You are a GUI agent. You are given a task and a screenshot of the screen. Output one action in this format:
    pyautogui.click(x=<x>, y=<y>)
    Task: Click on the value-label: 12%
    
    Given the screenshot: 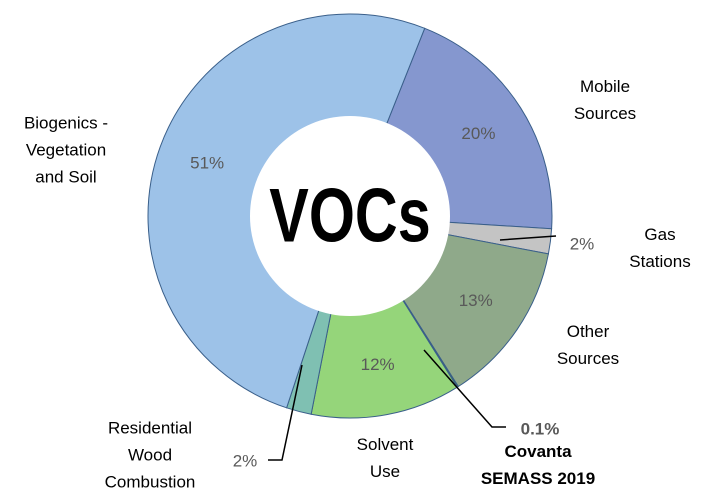 What is the action you would take?
    pyautogui.click(x=378, y=364)
    